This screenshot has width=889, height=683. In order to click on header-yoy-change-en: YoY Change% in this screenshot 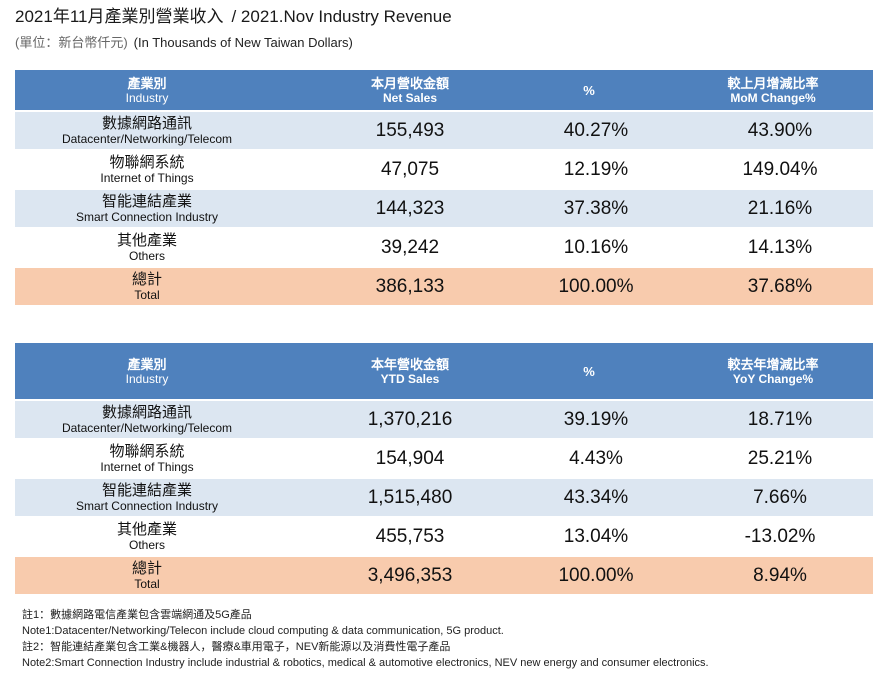, I will do `click(773, 378)`.